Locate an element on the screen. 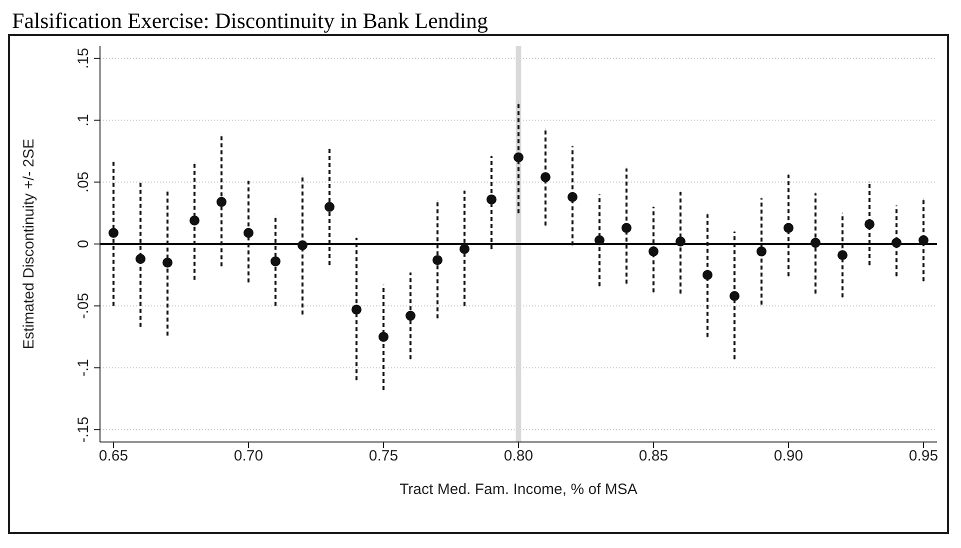 This screenshot has width=961, height=548. x-axis-title: Tract Med. Fam. Income, % of MSA is located at coordinates (519, 489).